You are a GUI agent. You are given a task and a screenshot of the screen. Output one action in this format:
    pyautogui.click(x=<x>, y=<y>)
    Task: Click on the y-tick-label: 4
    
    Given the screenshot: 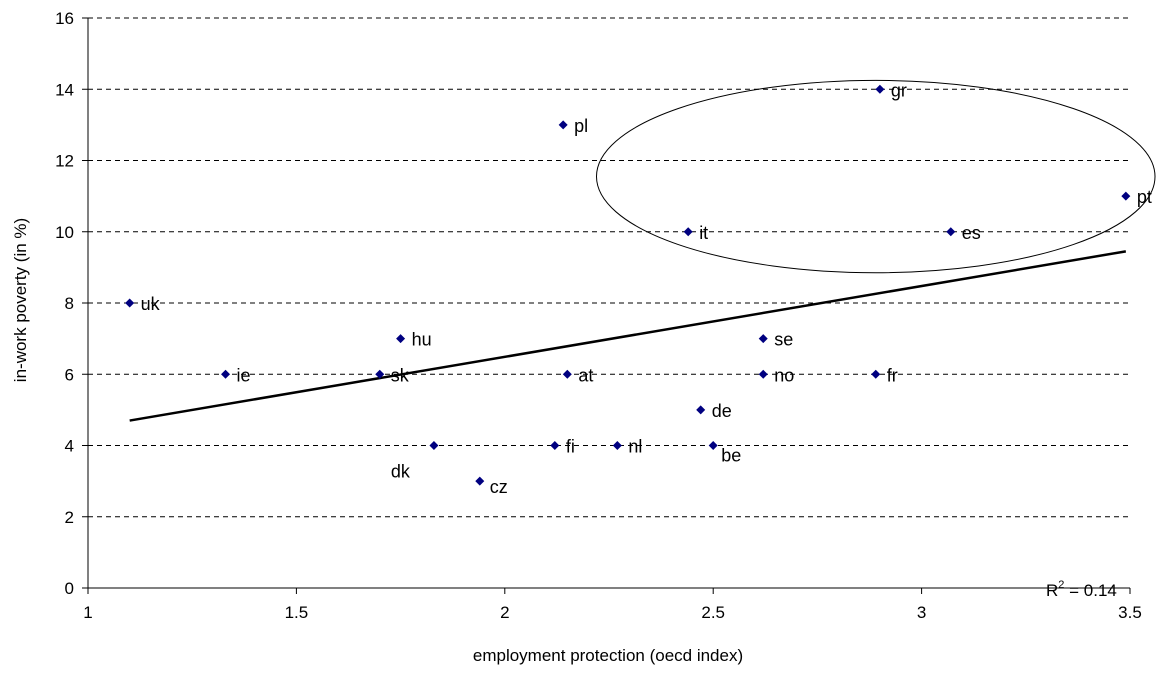 What is the action you would take?
    pyautogui.click(x=69, y=446)
    